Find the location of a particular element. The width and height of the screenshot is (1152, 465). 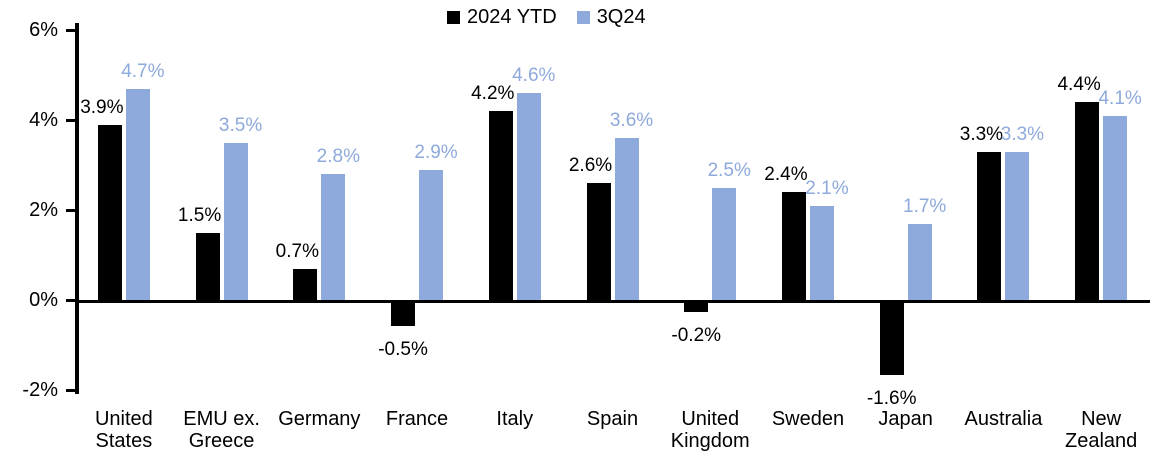

value-label: 3.9% is located at coordinates (102, 107).